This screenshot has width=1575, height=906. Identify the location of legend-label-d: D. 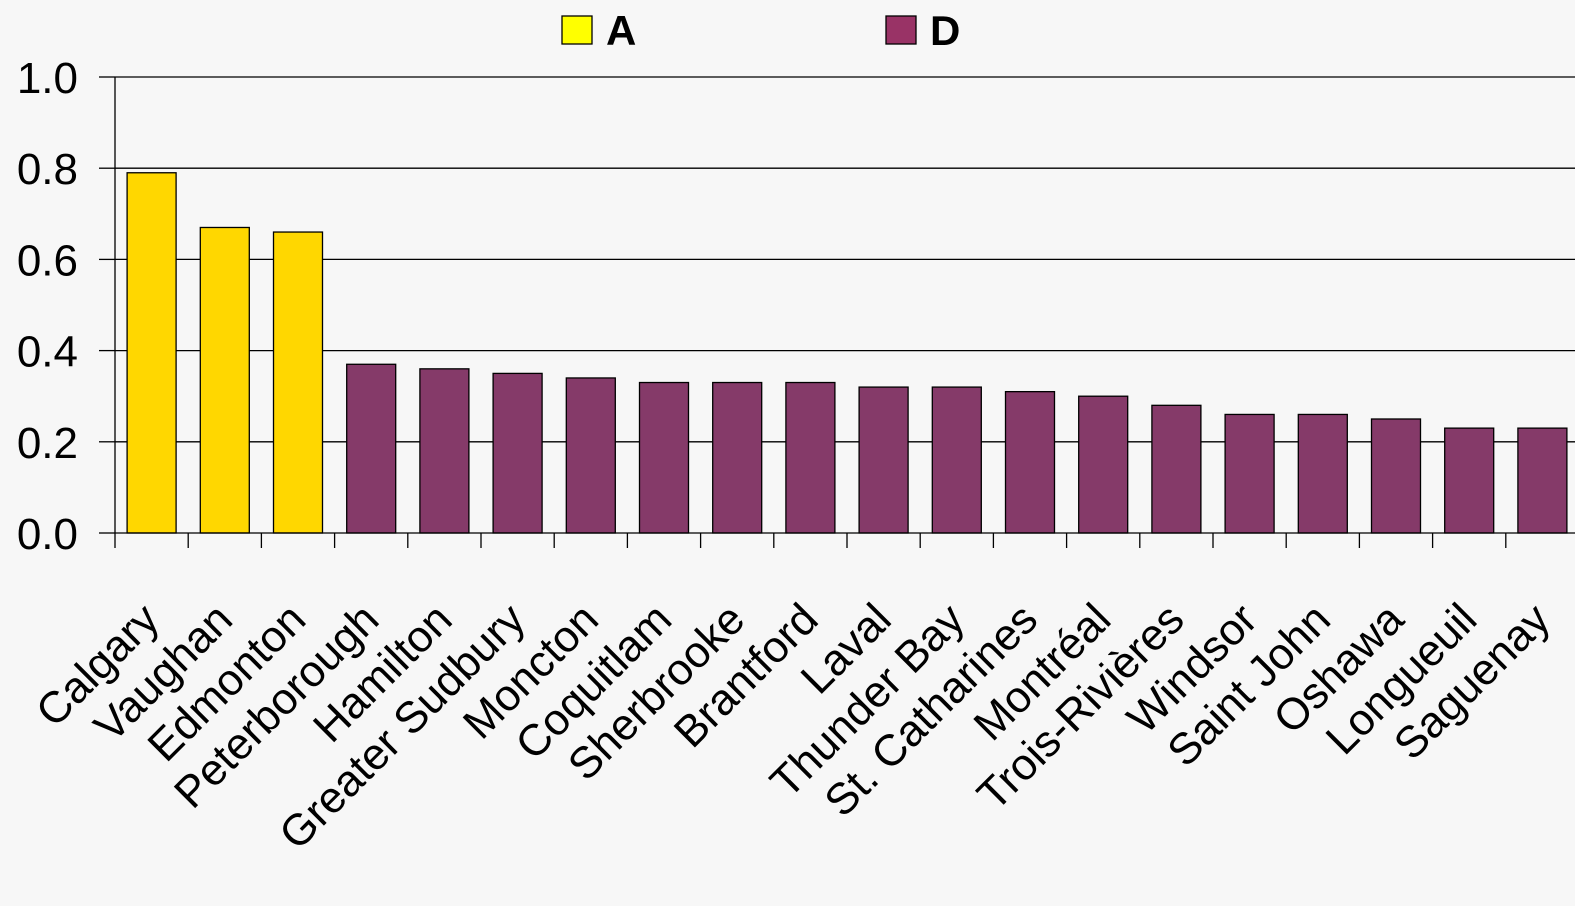
(945, 30).